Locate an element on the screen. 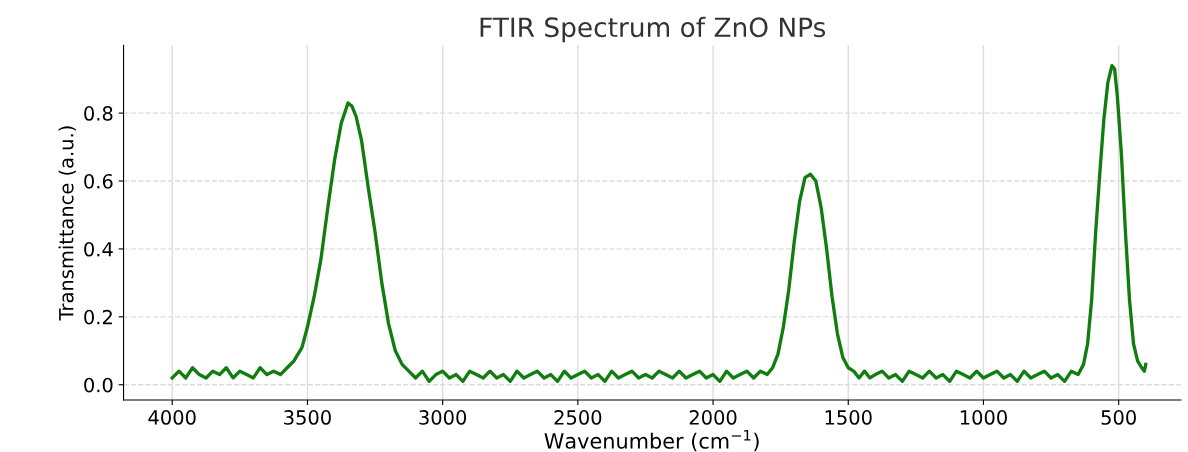  y-tick-label: 0.2 is located at coordinates (98, 317).